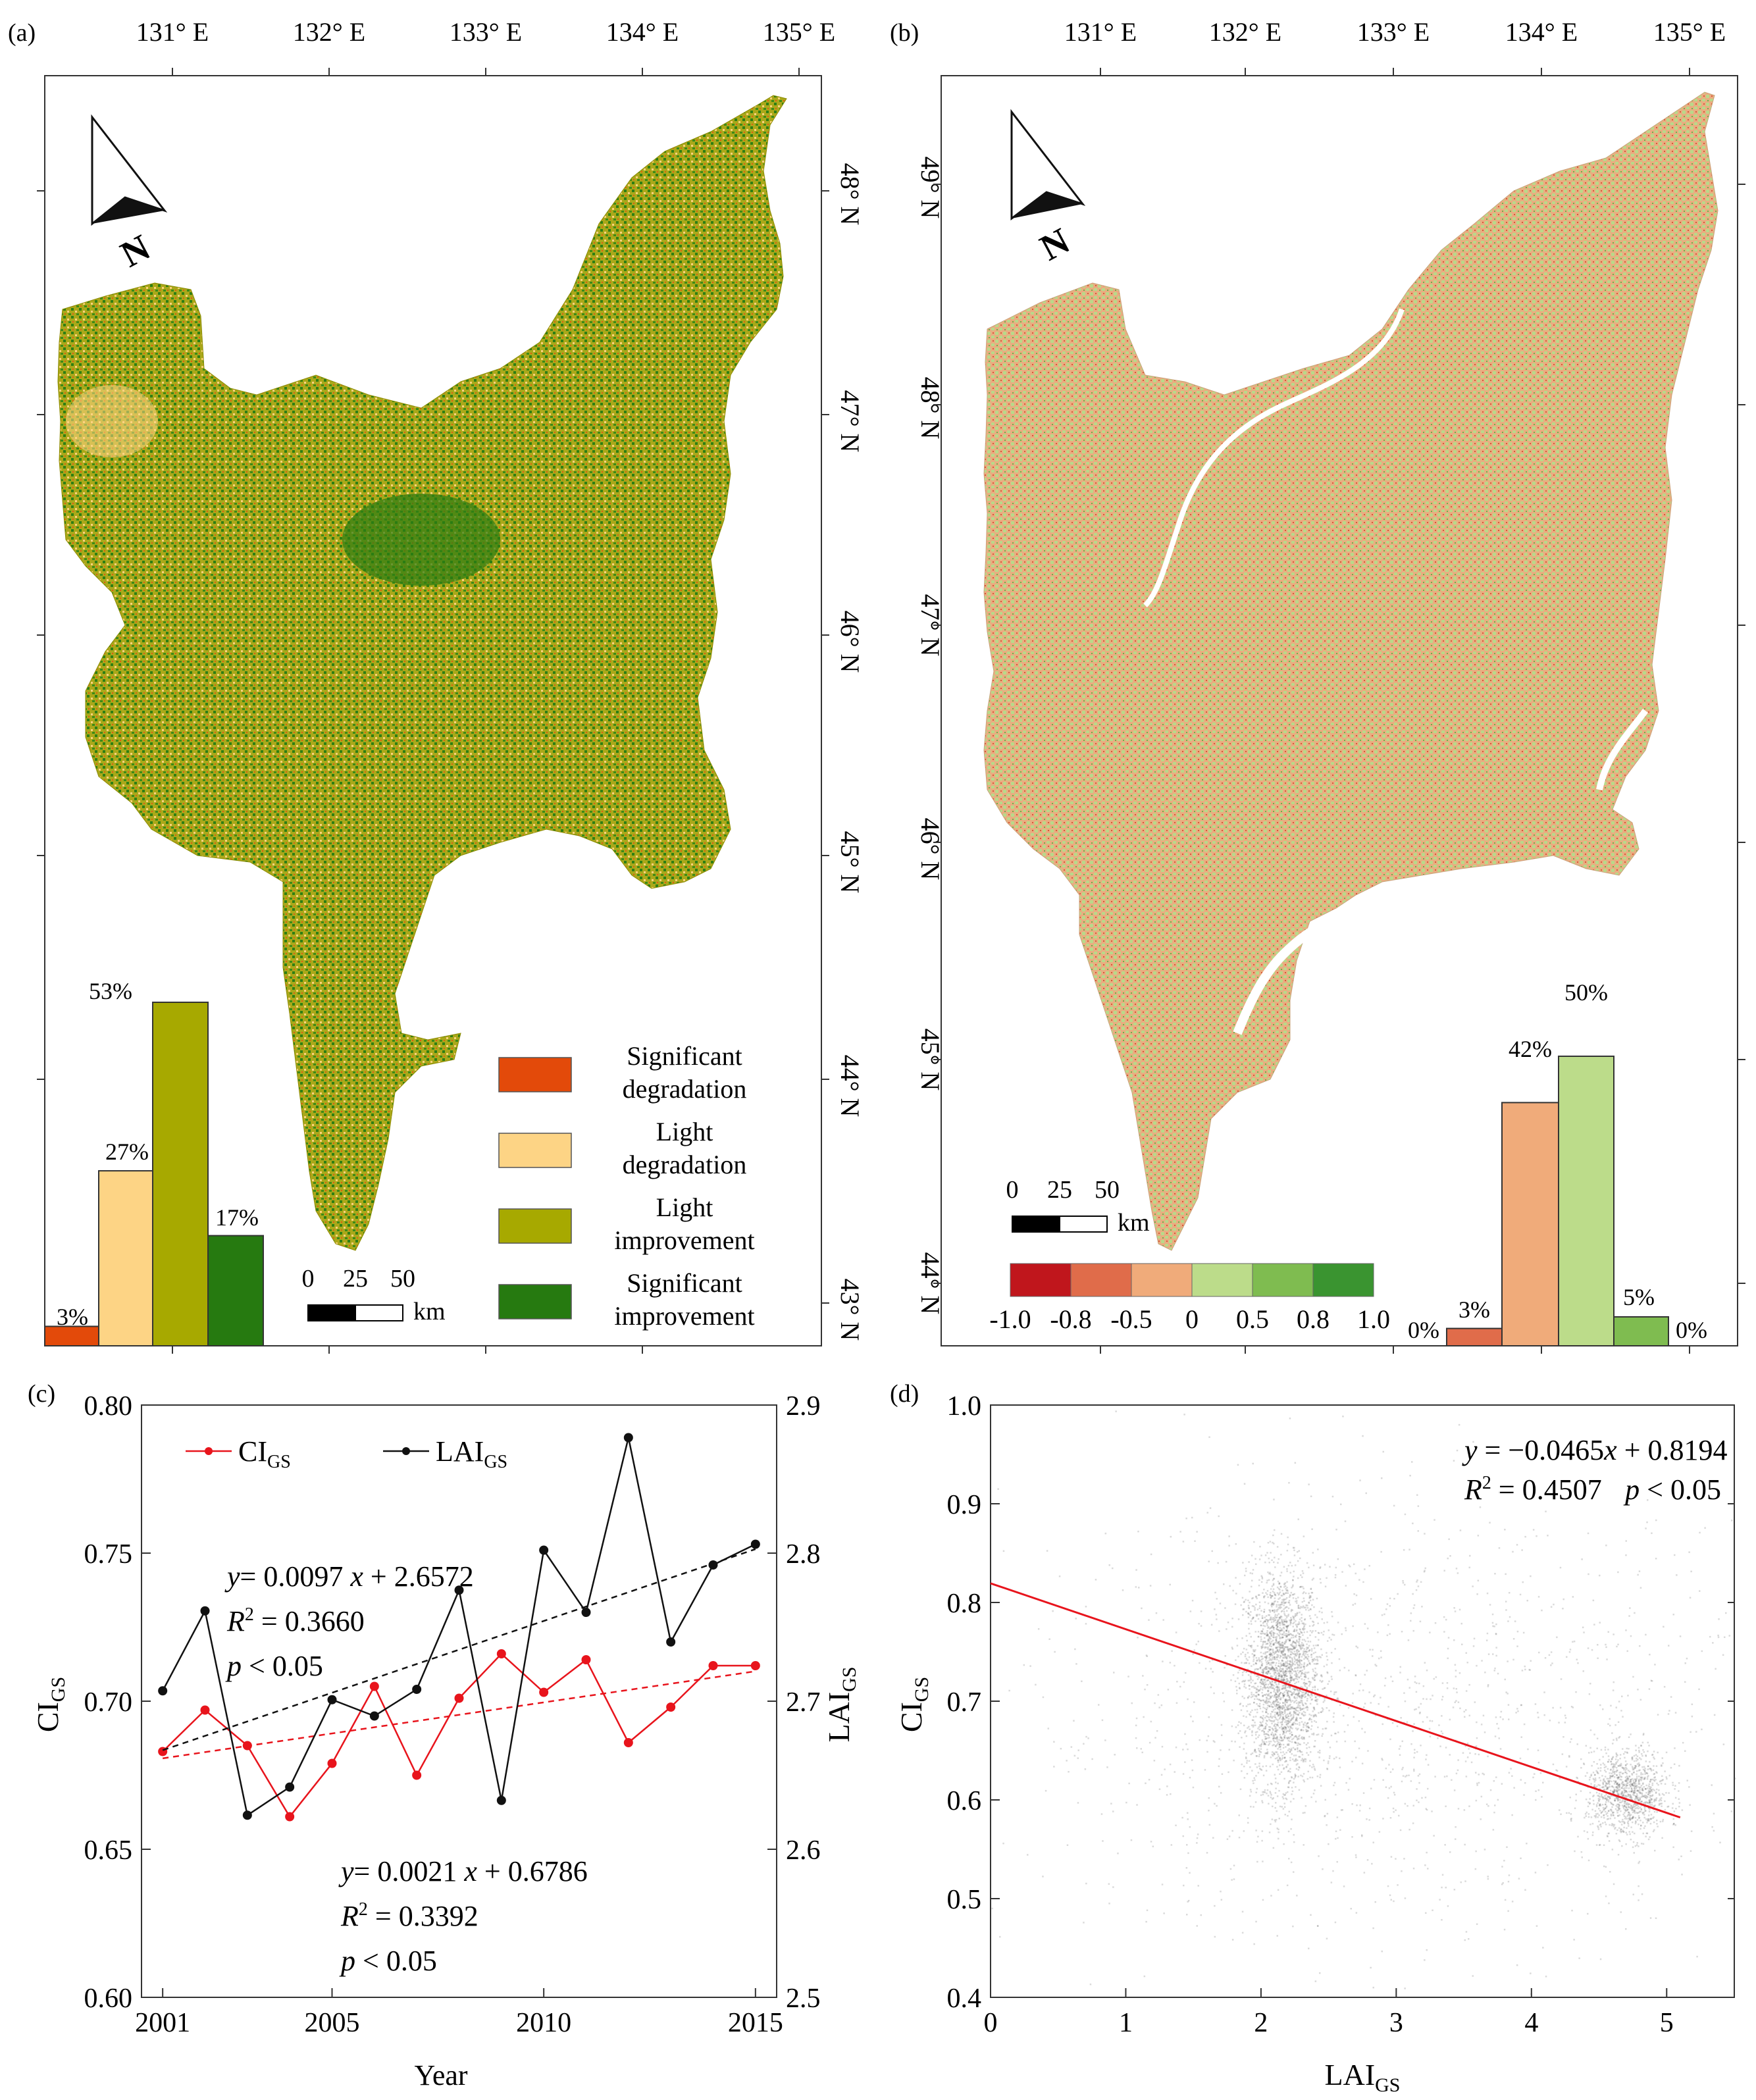 The width and height of the screenshot is (1756, 2100). I want to click on colorbar-b-swatch, so click(1283, 1280).